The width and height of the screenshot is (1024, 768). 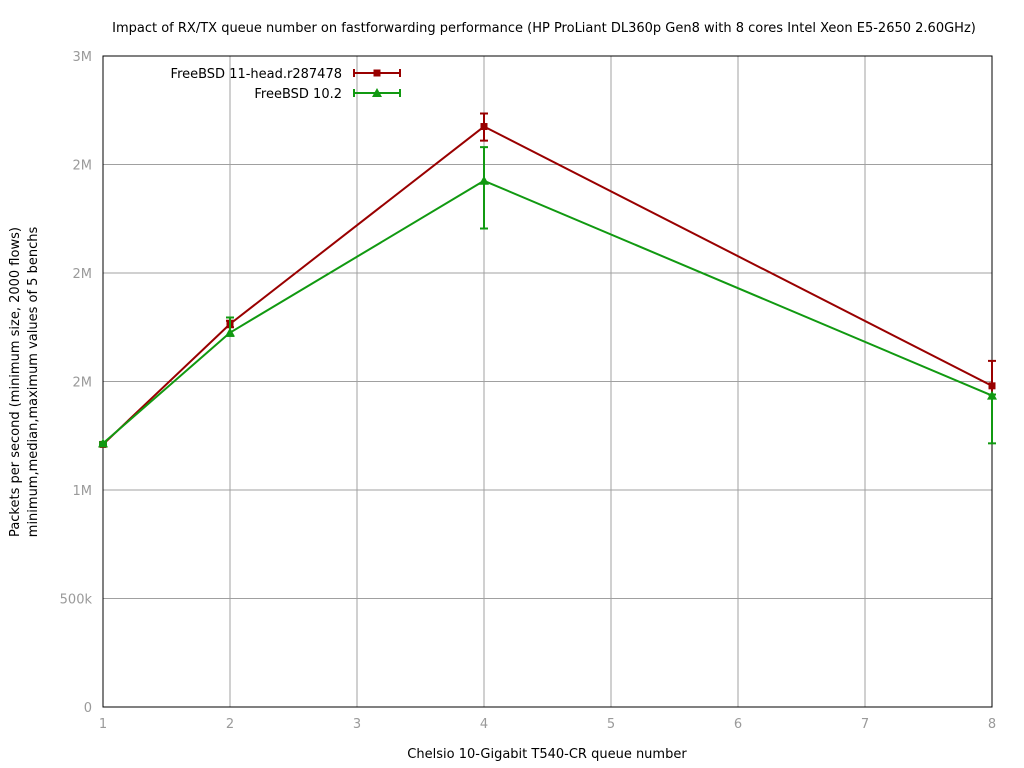 I want to click on y-tick-label: 0, so click(x=88, y=708).